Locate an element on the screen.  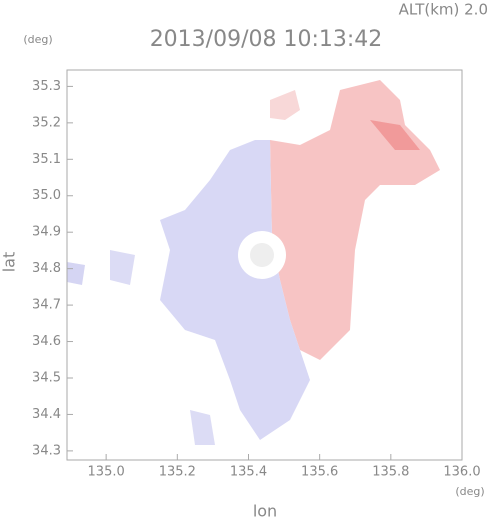
x-tick-label: 135.6 is located at coordinates (319, 472).